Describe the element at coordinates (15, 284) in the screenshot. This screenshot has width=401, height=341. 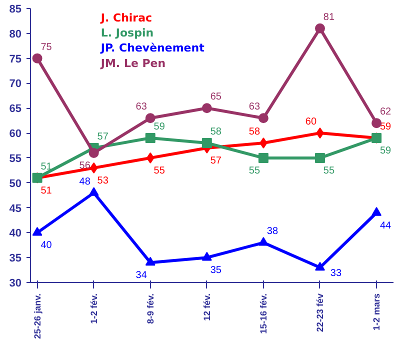
I see `y-tick-label: 30` at that location.